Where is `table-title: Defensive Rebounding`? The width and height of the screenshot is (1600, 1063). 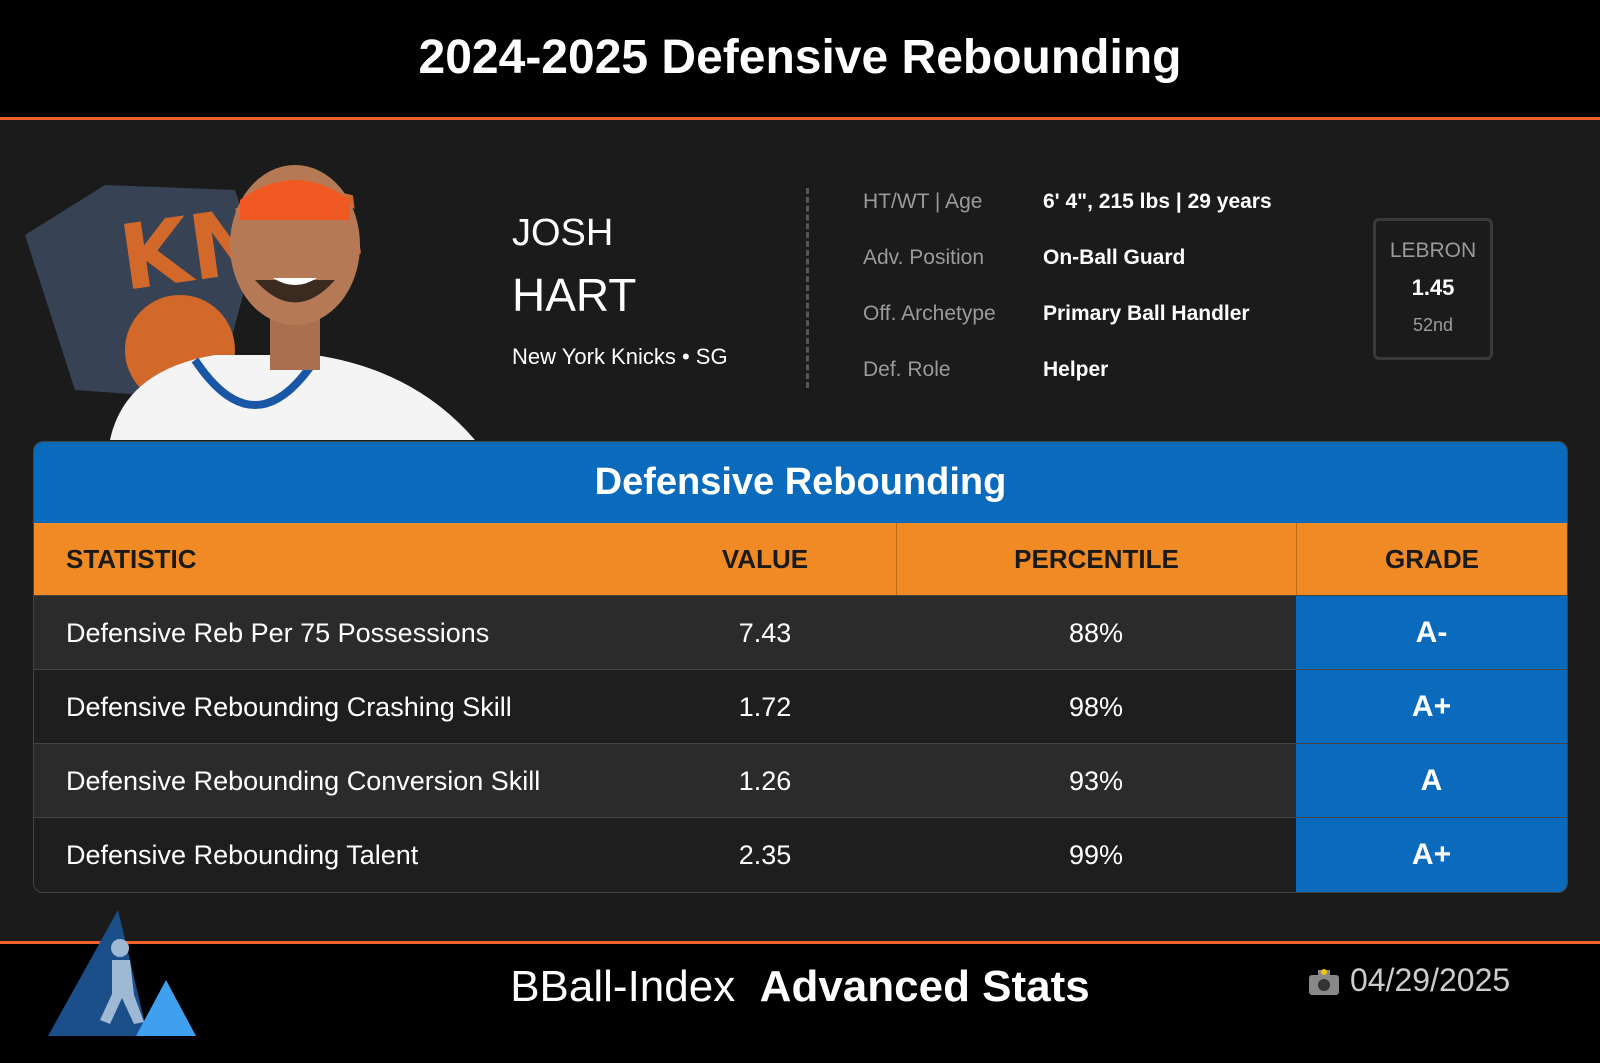
table-title: Defensive Rebounding is located at coordinates (800, 482).